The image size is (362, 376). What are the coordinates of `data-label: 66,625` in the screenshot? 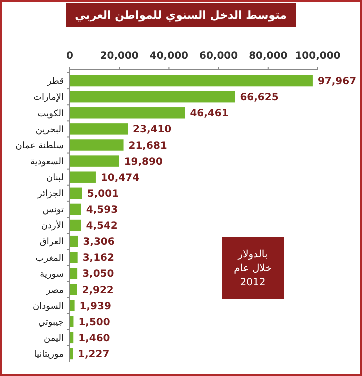 It's located at (259, 98).